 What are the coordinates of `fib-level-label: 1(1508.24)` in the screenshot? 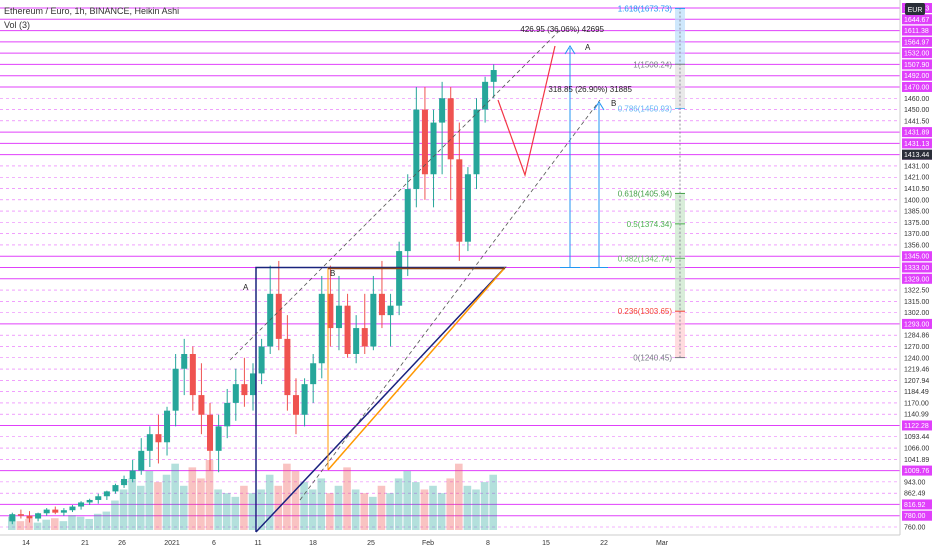 It's located at (652, 64).